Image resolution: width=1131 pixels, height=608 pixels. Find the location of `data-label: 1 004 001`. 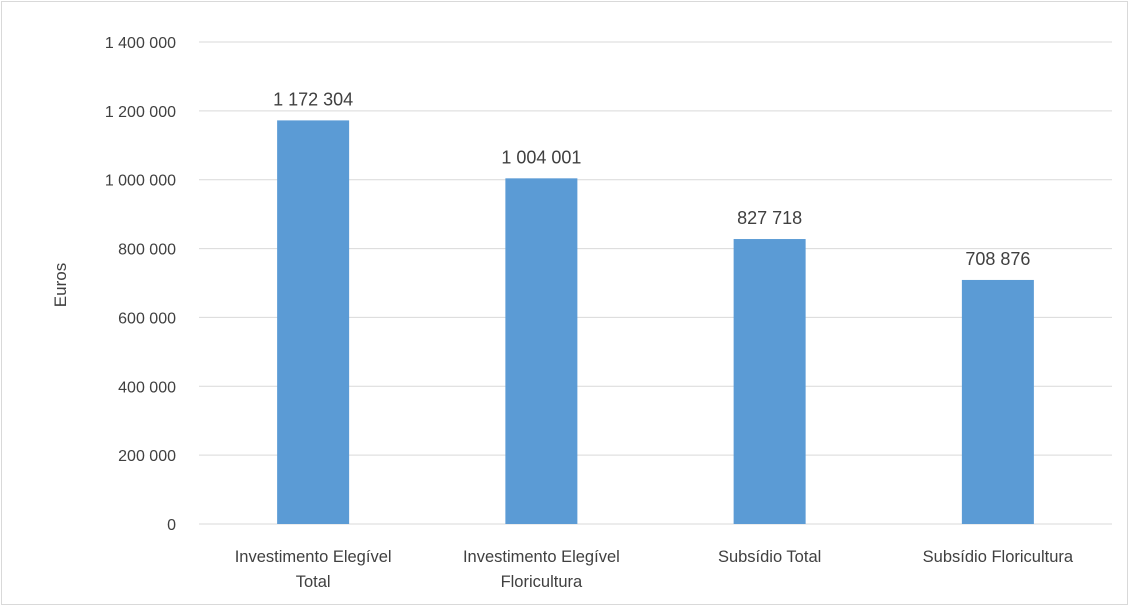

data-label: 1 004 001 is located at coordinates (541, 157).